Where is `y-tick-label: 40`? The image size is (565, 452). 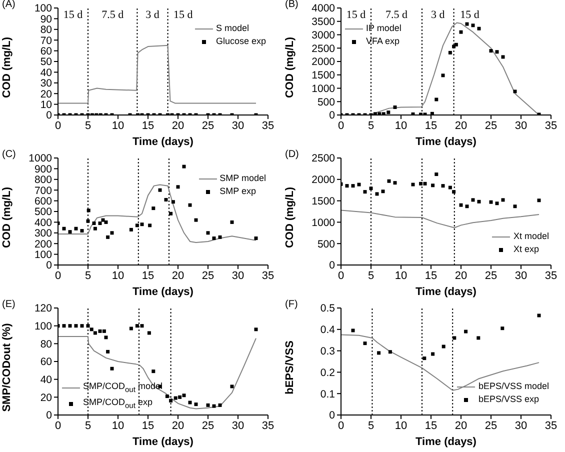
y-tick-label: 40 is located at coordinates (46, 72).